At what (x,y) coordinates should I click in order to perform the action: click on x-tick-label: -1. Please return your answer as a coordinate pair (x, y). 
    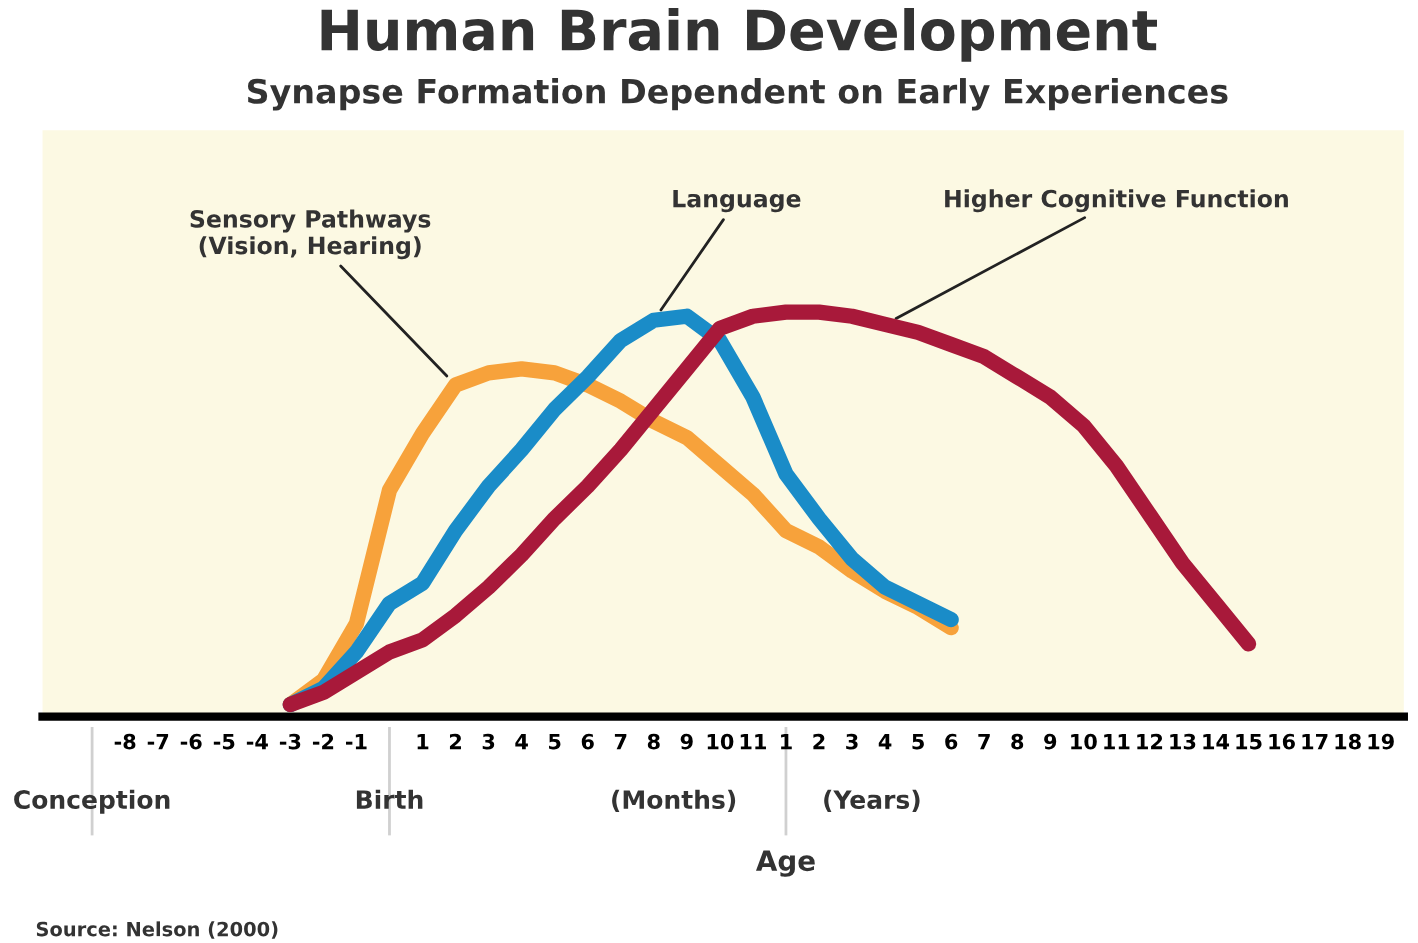
    Looking at the image, I should click on (356, 741).